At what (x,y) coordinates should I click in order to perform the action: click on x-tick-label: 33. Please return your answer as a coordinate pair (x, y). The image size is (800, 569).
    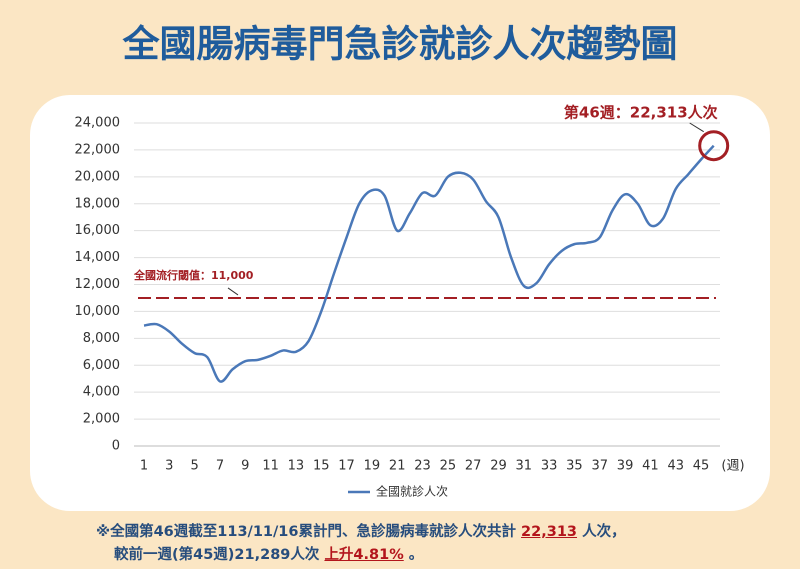
    Looking at the image, I should click on (549, 466).